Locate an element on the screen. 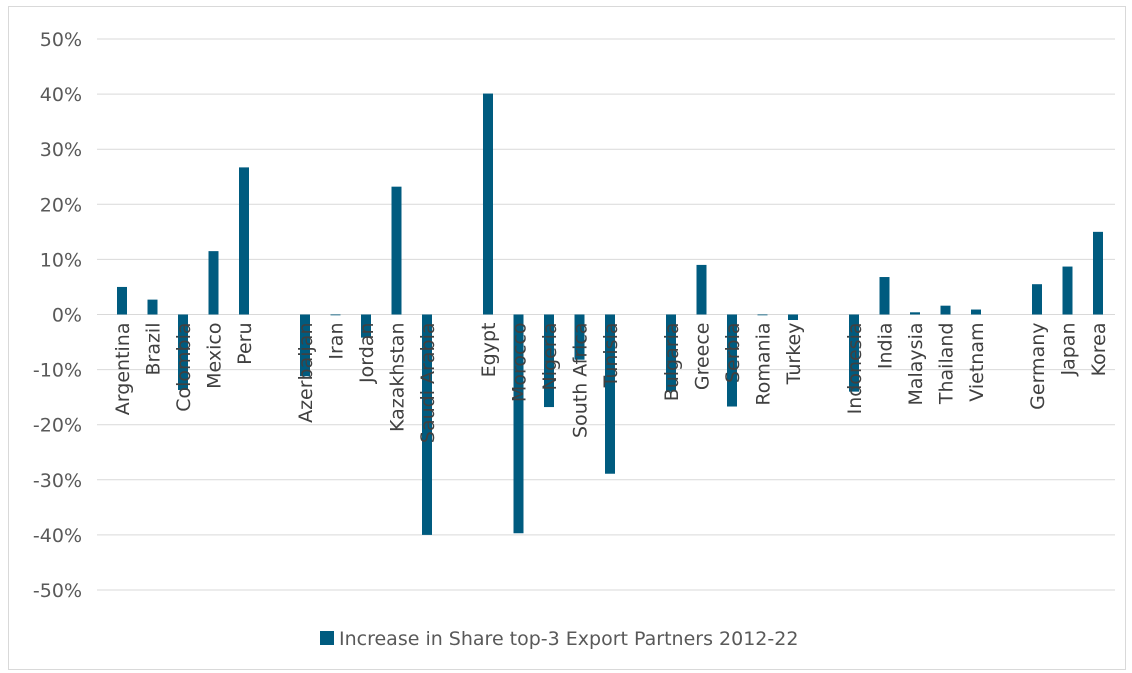 The height and width of the screenshot is (673, 1132). category-label: Nigeria is located at coordinates (550, 357).